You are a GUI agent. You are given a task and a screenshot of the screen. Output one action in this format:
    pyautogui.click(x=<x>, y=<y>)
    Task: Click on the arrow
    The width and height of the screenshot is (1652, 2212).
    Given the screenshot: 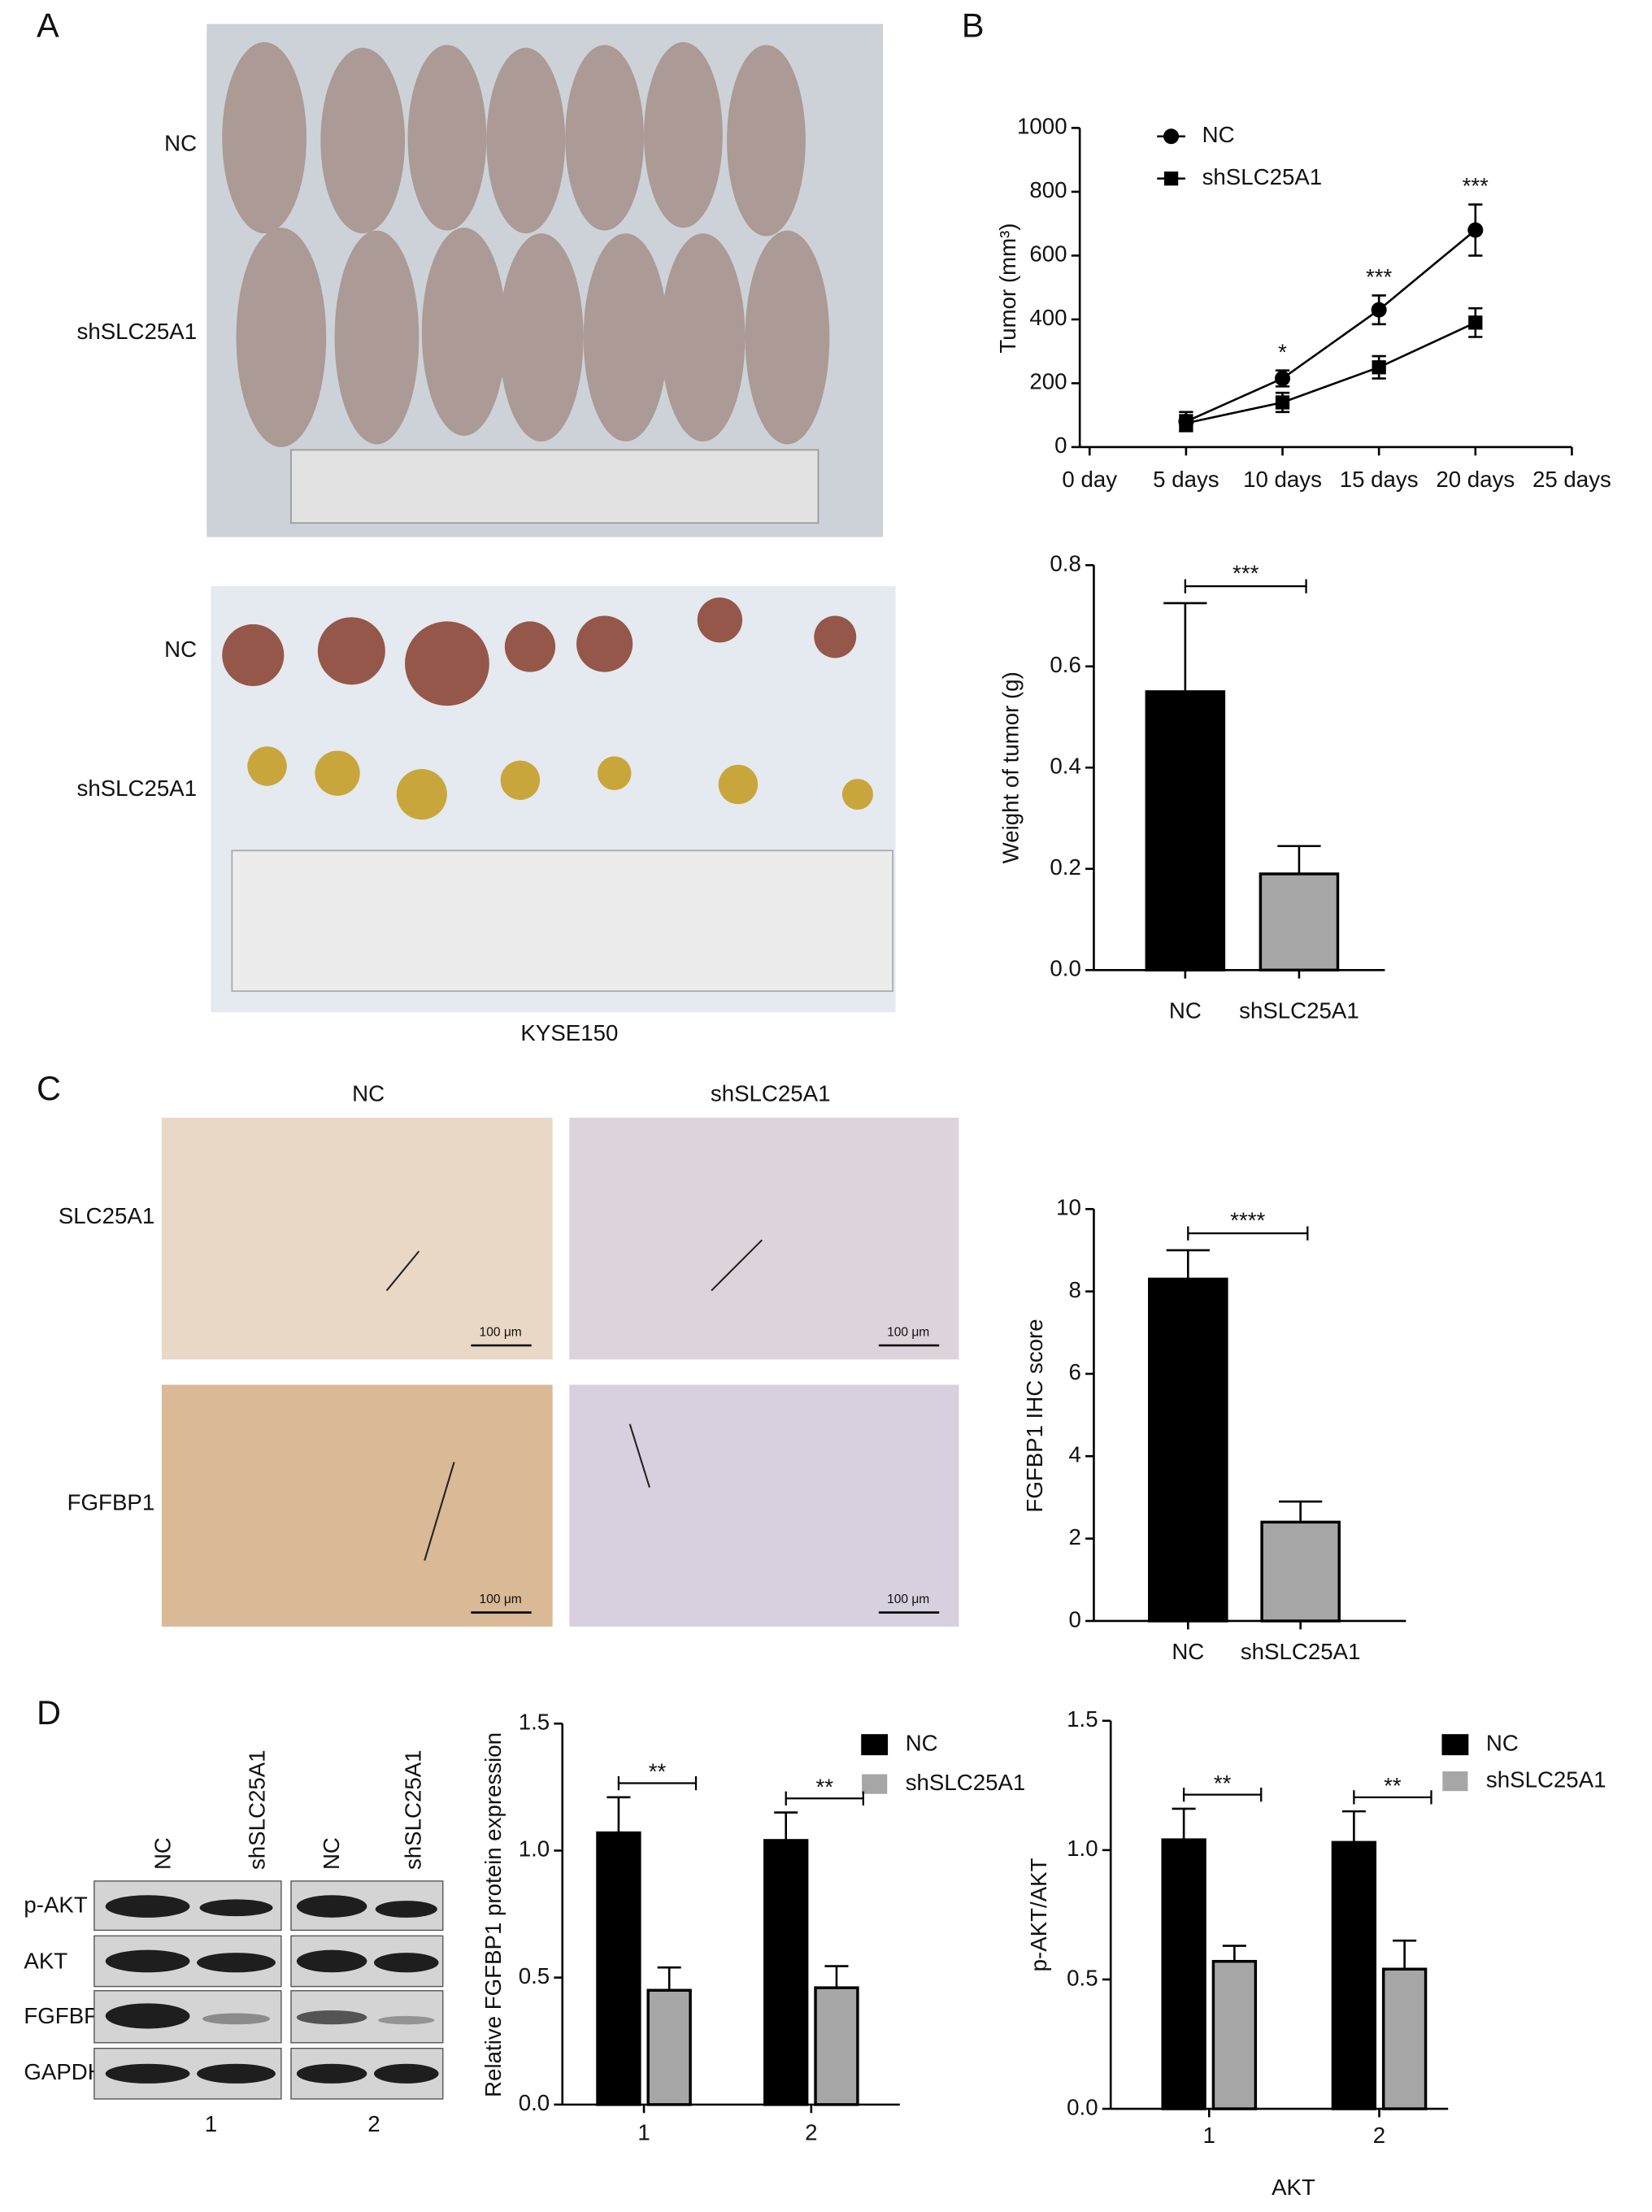 What is the action you would take?
    pyautogui.click(x=574, y=1400)
    